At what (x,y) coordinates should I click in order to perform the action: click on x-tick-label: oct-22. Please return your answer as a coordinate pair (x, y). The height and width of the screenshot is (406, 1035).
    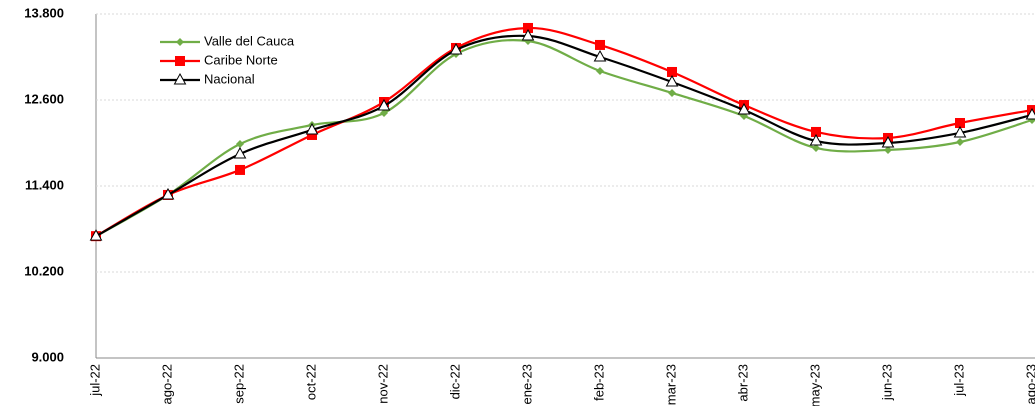
    Looking at the image, I should click on (310, 382).